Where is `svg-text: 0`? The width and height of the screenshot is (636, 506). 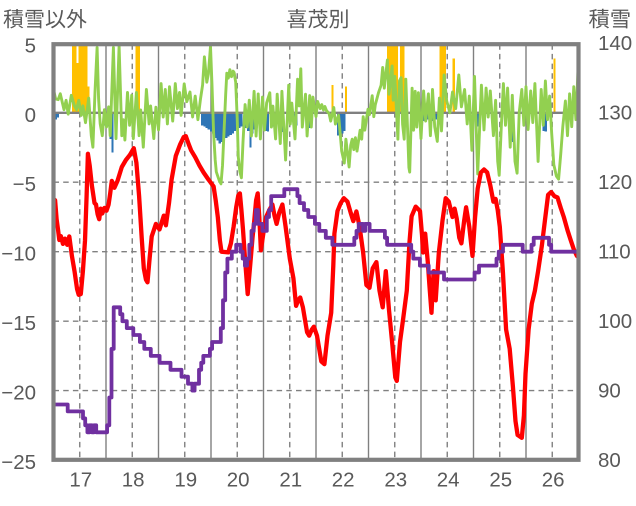
svg-text: 0 is located at coordinates (30, 115).